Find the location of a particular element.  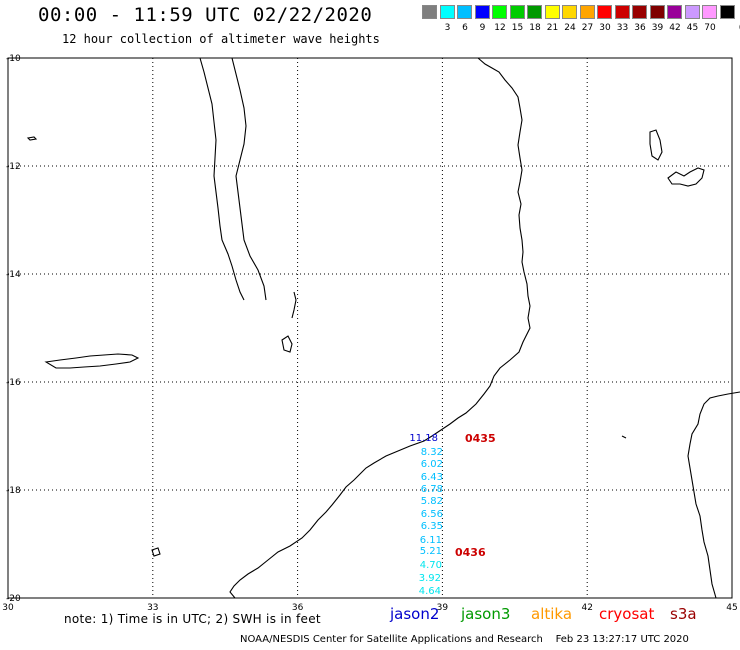

satellite-name: jason3 is located at coordinates (486, 614).